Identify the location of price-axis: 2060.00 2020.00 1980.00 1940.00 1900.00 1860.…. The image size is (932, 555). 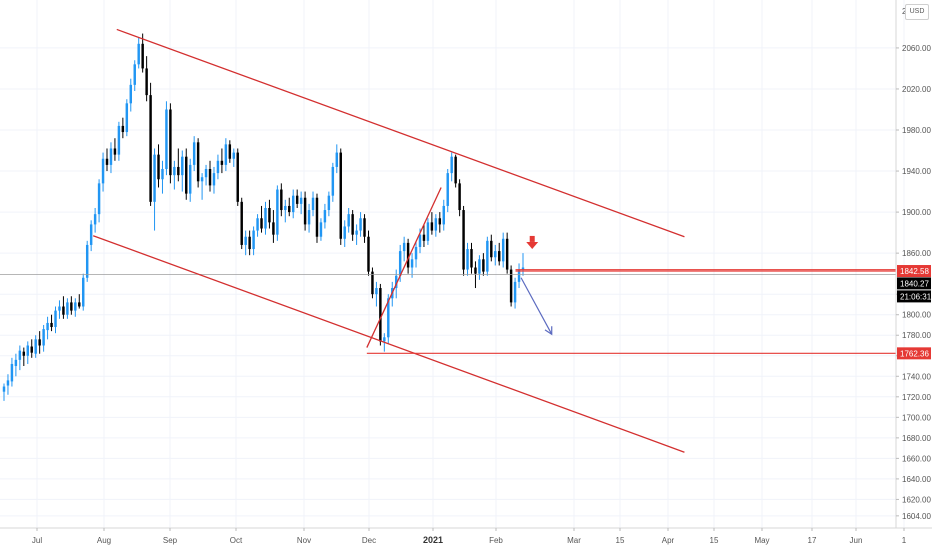
(913, 264).